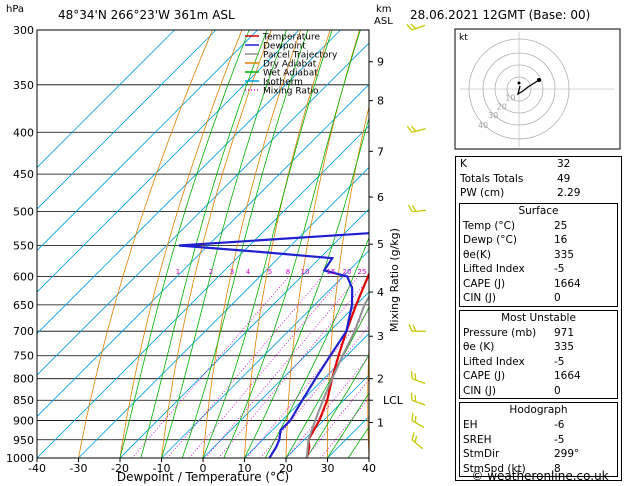  Describe the element at coordinates (538, 210) in the screenshot. I see `surface-title: Surface` at that location.